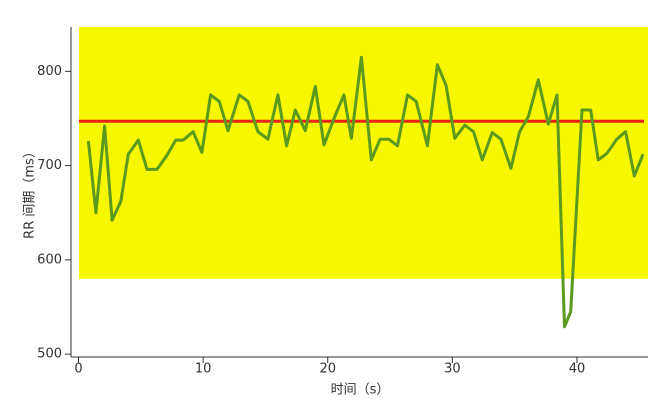 Image resolution: width=658 pixels, height=401 pixels. What do you see at coordinates (360, 390) in the screenshot?
I see `x-axis-label: 时间（s）` at bounding box center [360, 390].